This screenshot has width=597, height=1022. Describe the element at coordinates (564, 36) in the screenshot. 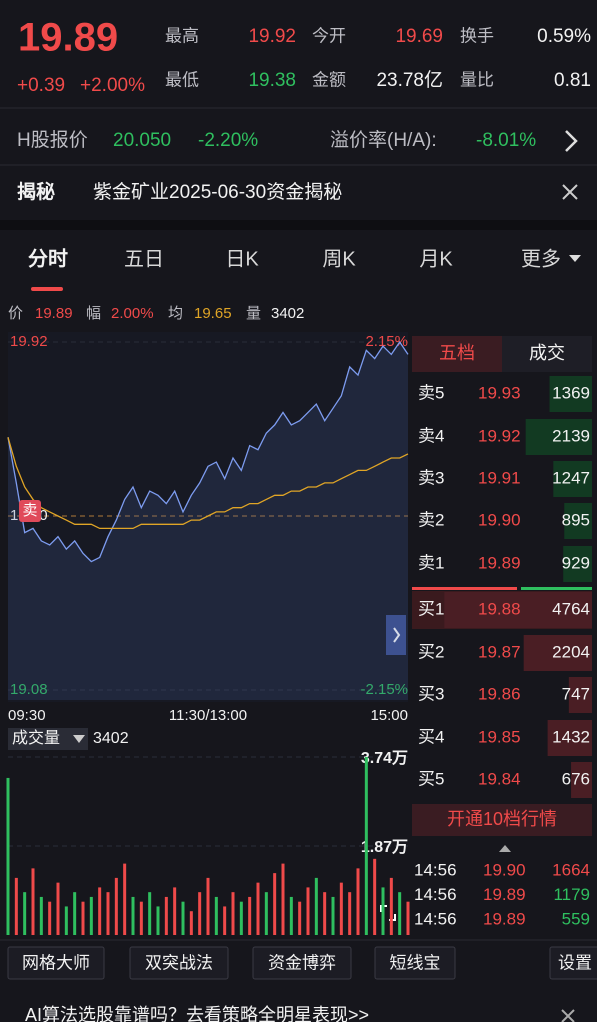

I see `stat-value: 0.59%` at that location.